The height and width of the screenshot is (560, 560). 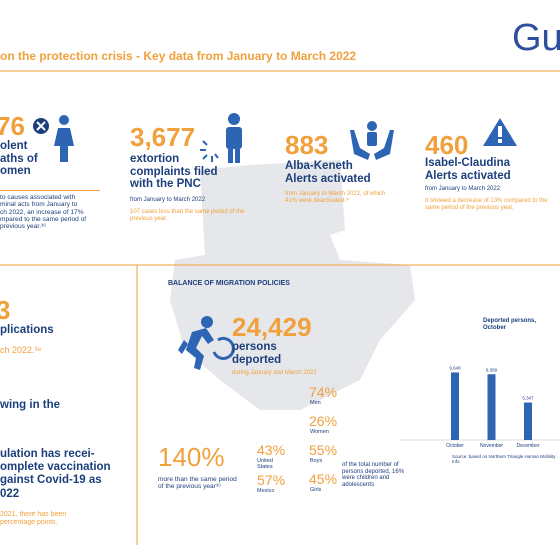 What do you see at coordinates (468, 169) in the screenshot?
I see `stat-label: Isabel-Claudina Alerts activated` at bounding box center [468, 169].